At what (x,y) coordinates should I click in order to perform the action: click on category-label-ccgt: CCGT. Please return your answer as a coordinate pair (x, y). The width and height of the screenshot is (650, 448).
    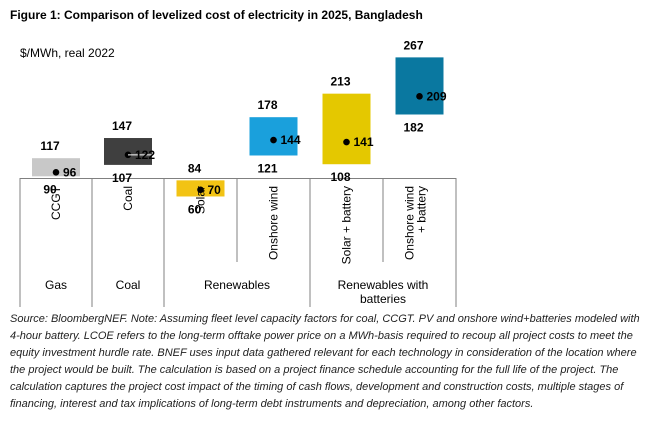
    Looking at the image, I should click on (56, 202).